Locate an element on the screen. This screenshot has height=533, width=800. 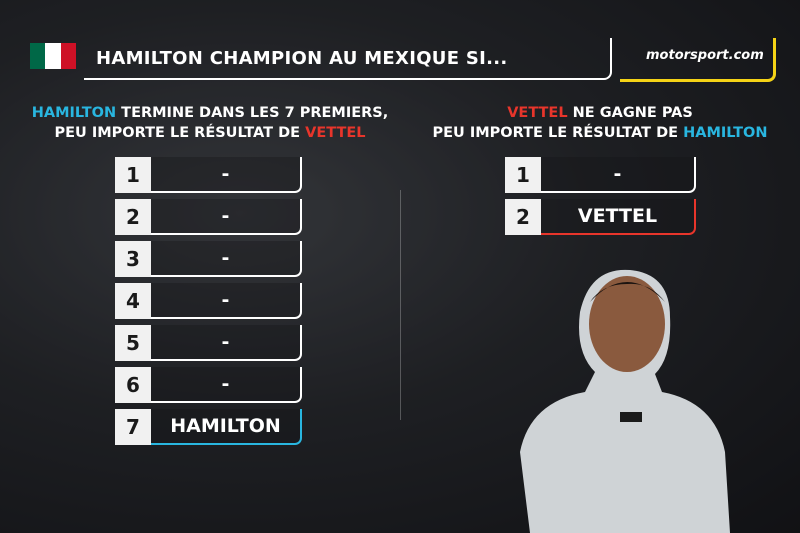
position: 3 is located at coordinates (133, 259).